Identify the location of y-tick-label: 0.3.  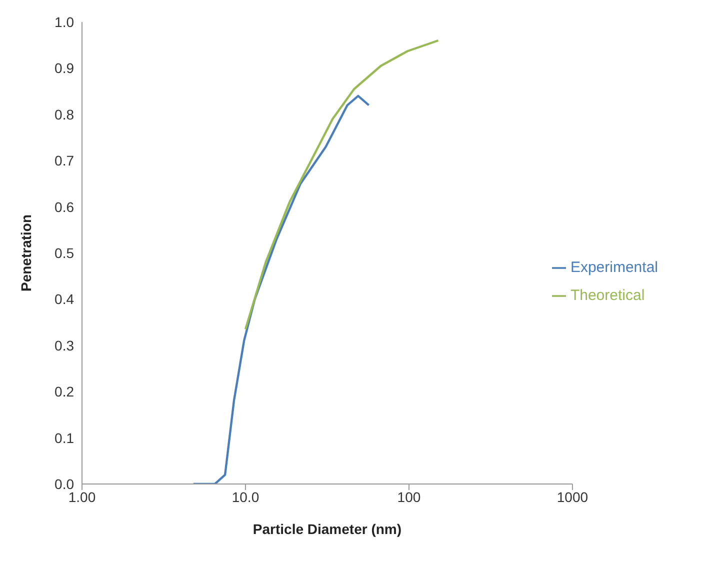
(64, 345).